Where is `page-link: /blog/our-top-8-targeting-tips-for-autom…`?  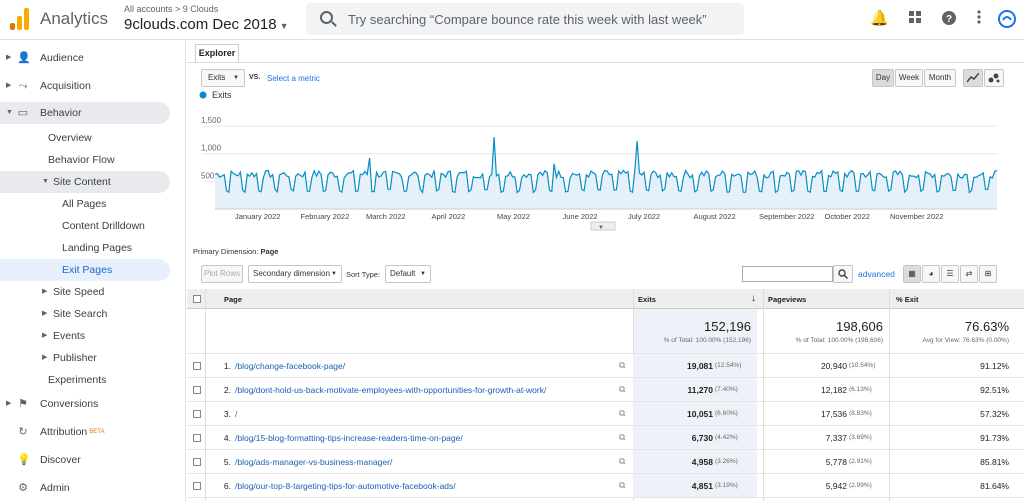 page-link: /blog/our-top-8-targeting-tips-for-autom… is located at coordinates (345, 486).